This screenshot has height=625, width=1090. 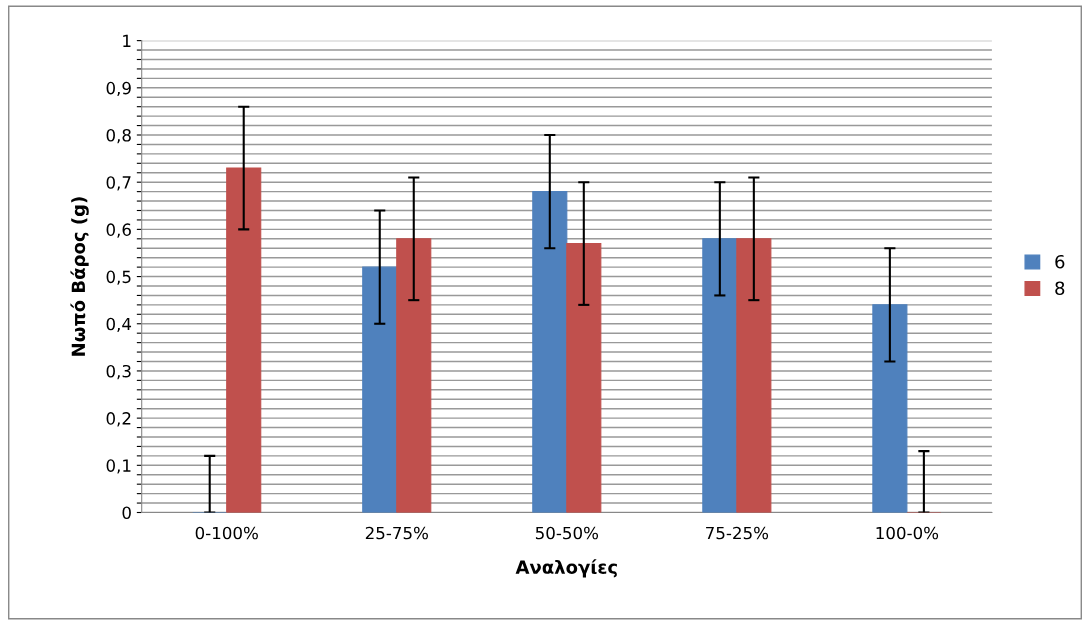 What do you see at coordinates (737, 533) in the screenshot?
I see `x-tick-label: 75-25%` at bounding box center [737, 533].